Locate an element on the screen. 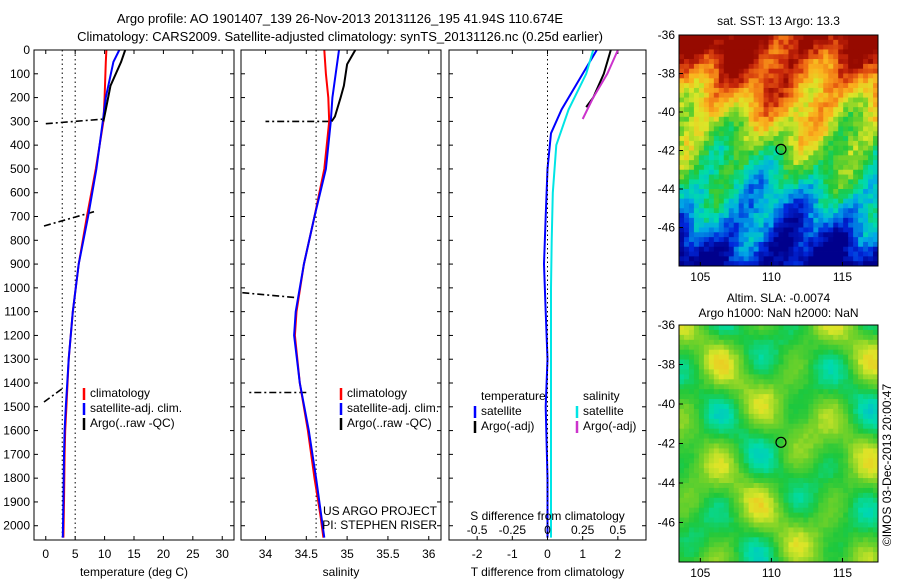 The width and height of the screenshot is (900, 580). series-line-argo-raw-qc- is located at coordinates (343, 85).